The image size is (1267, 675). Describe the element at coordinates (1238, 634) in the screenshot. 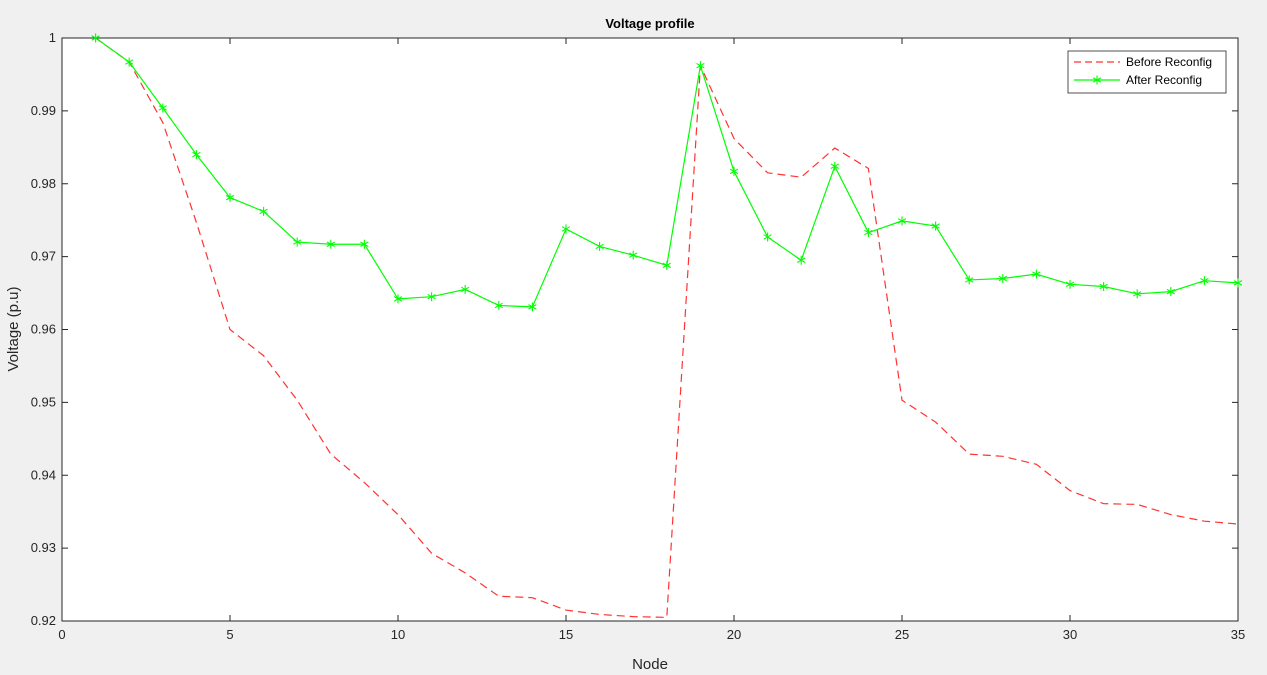

I see `x-tick-label: 35` at that location.